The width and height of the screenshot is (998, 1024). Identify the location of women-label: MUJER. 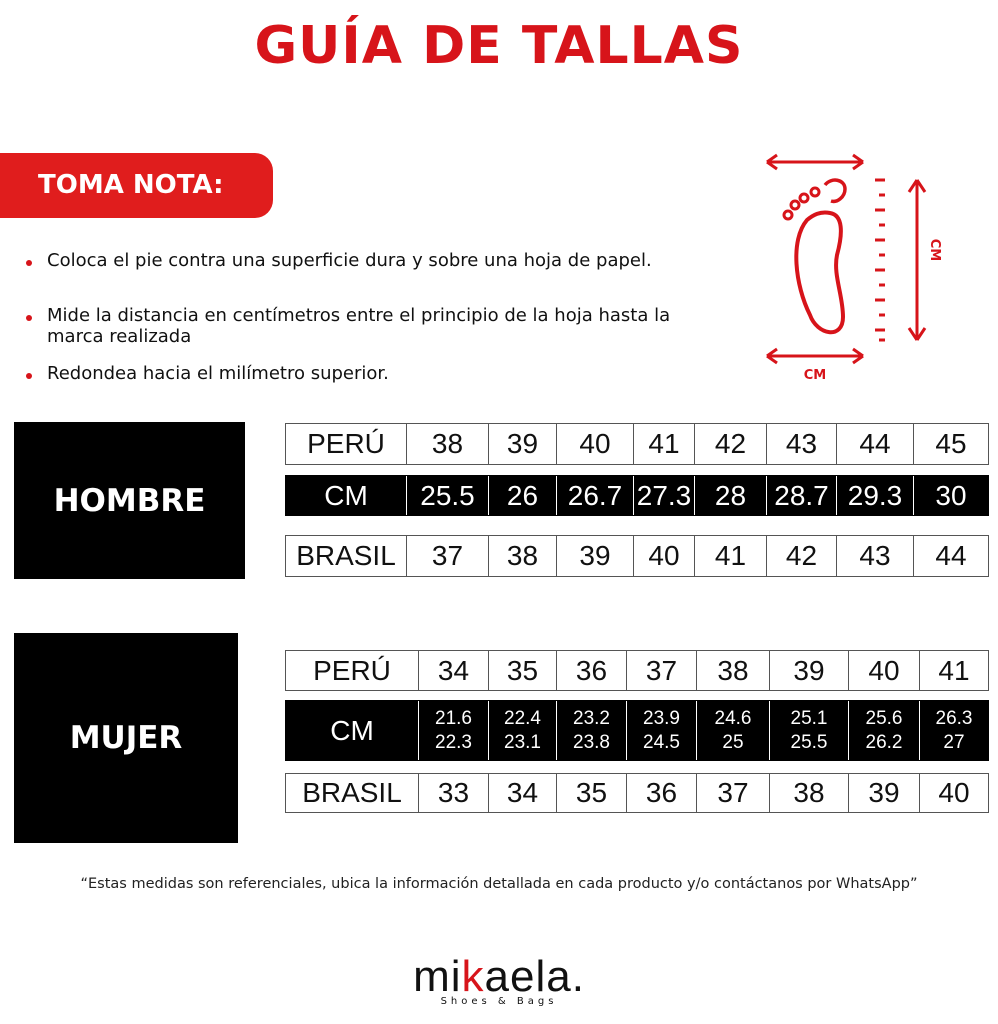
(126, 738).